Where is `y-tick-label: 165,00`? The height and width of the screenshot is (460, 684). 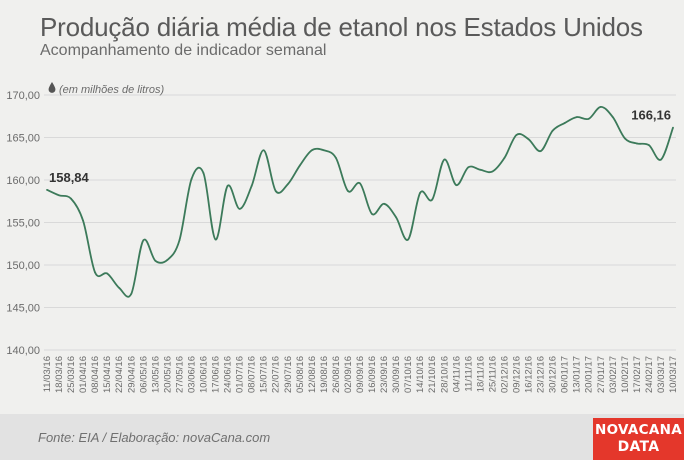 y-tick-label: 165,00 is located at coordinates (23, 139).